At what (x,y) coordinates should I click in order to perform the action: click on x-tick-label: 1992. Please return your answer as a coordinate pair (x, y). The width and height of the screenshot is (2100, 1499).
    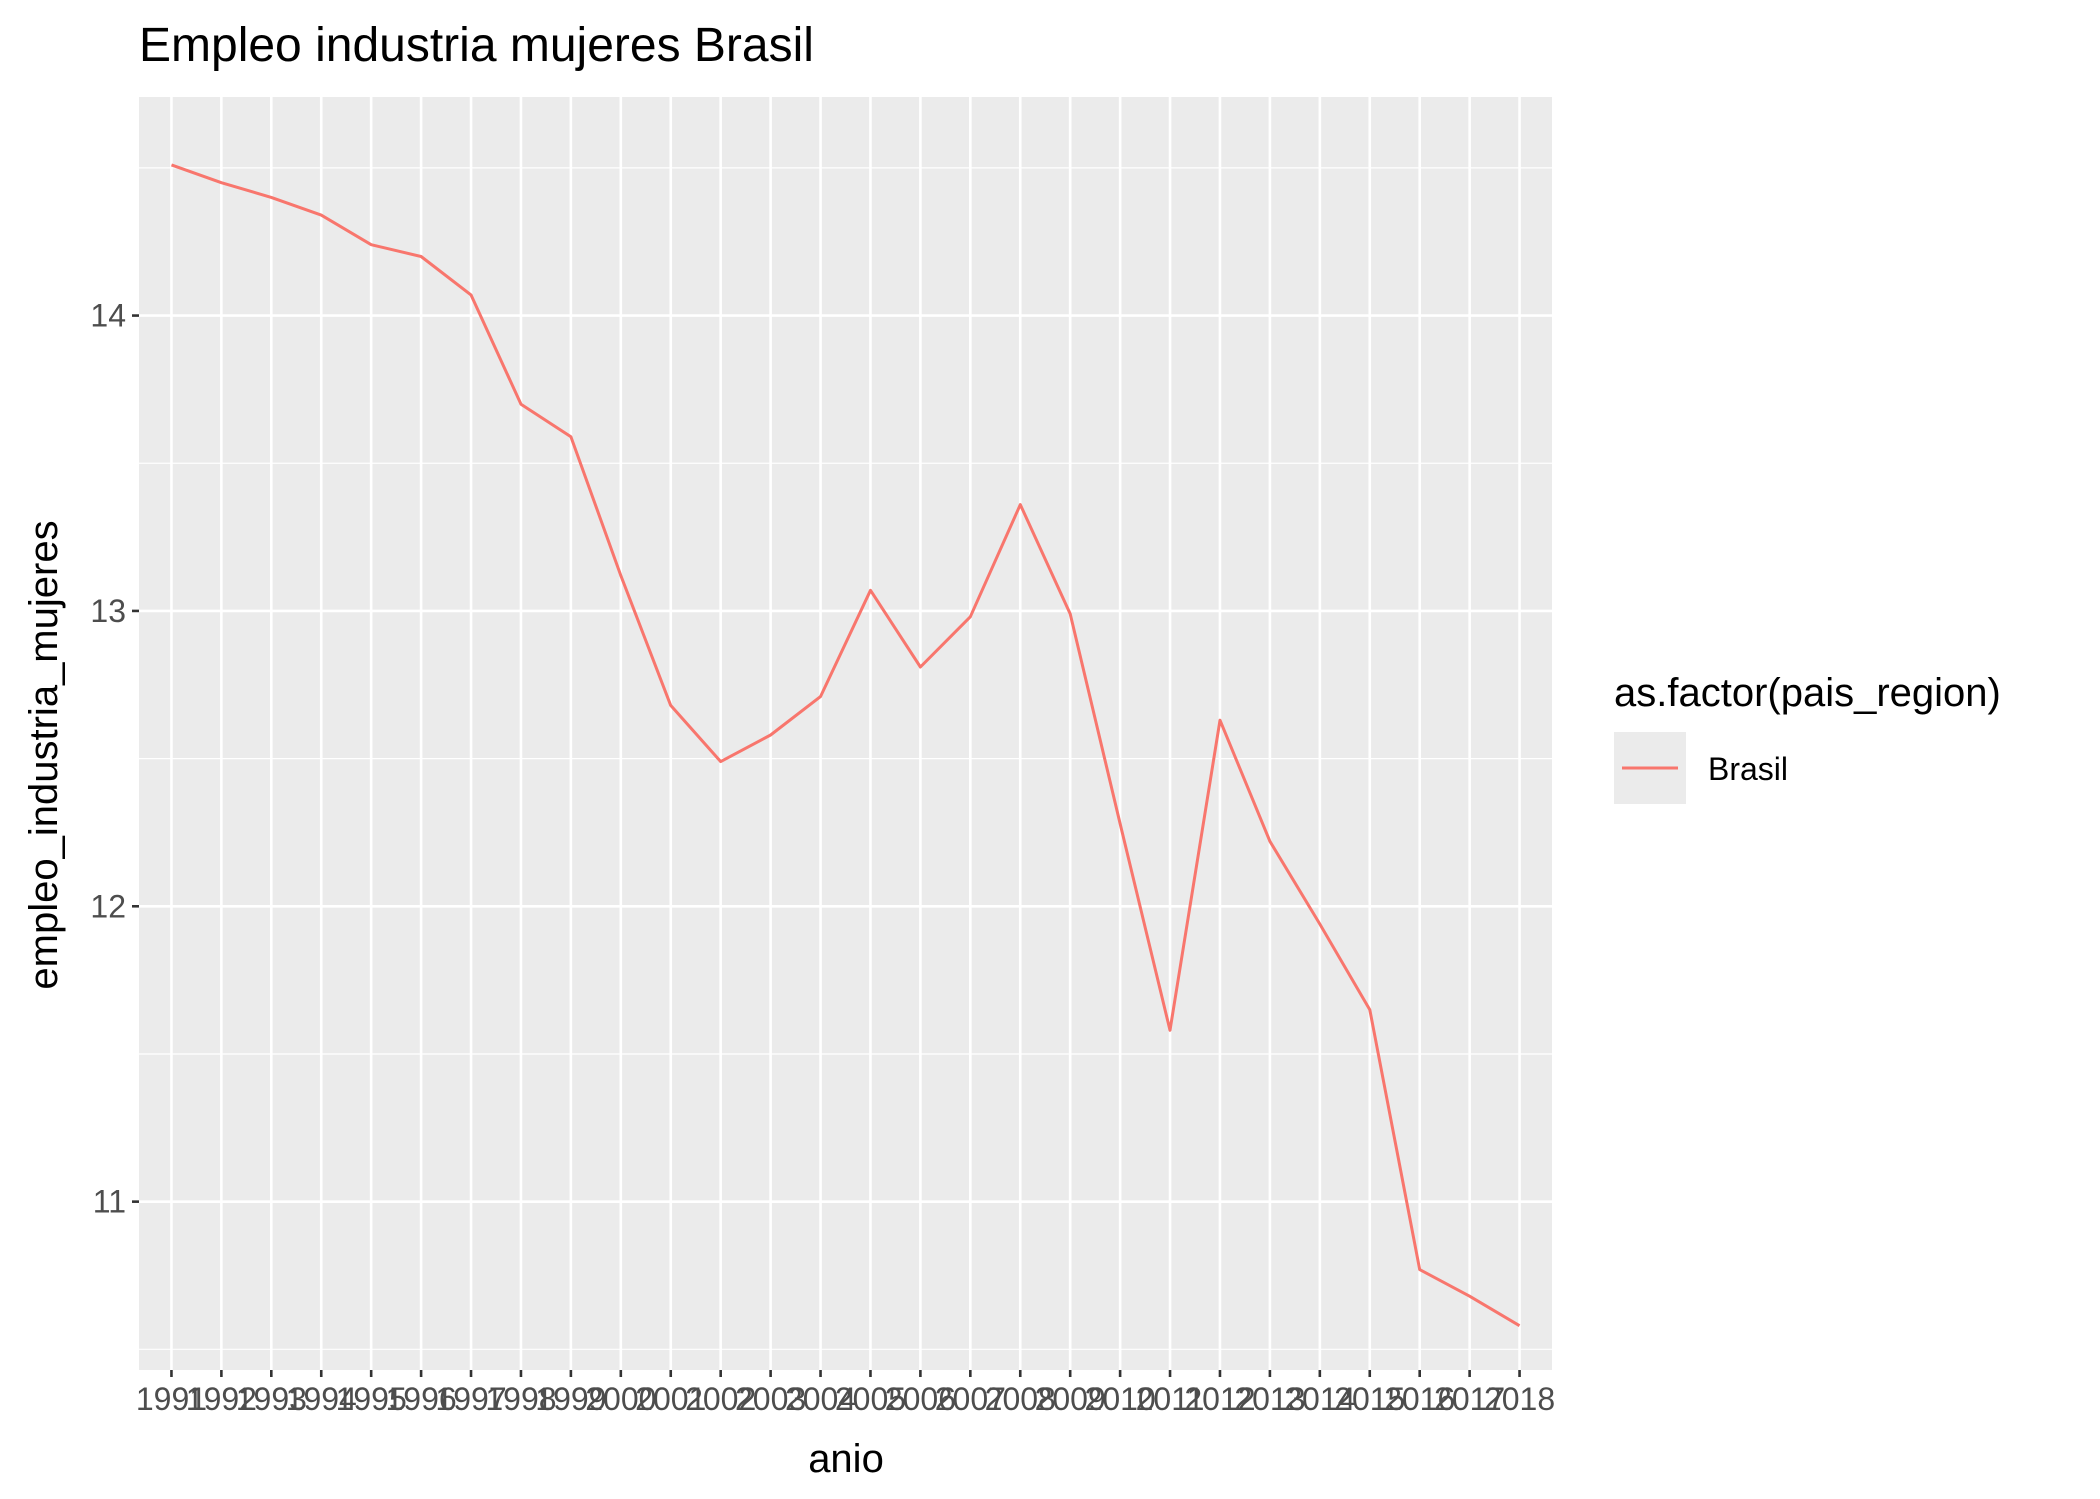
    Looking at the image, I should click on (221, 1399).